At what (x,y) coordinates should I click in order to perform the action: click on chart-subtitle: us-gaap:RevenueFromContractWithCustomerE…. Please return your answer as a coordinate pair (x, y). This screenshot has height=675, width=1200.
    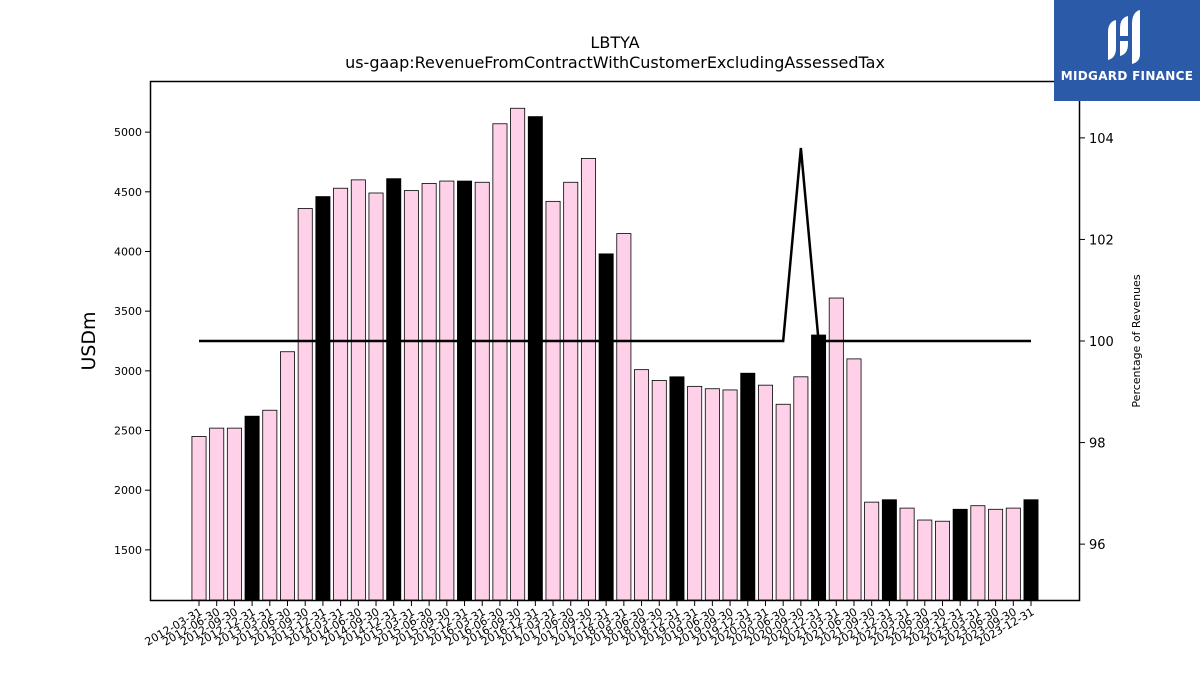
    Looking at the image, I should click on (615, 62).